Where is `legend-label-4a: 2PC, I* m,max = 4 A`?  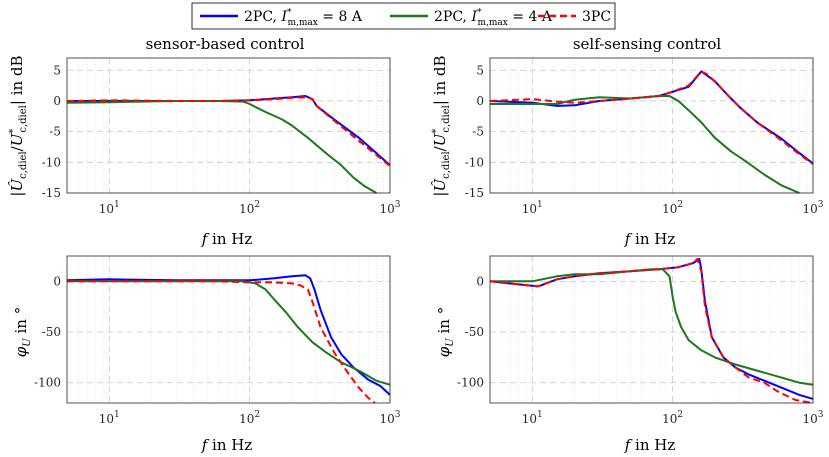 legend-label-4a: 2PC, I* m,max = 4 A is located at coordinates (493, 18).